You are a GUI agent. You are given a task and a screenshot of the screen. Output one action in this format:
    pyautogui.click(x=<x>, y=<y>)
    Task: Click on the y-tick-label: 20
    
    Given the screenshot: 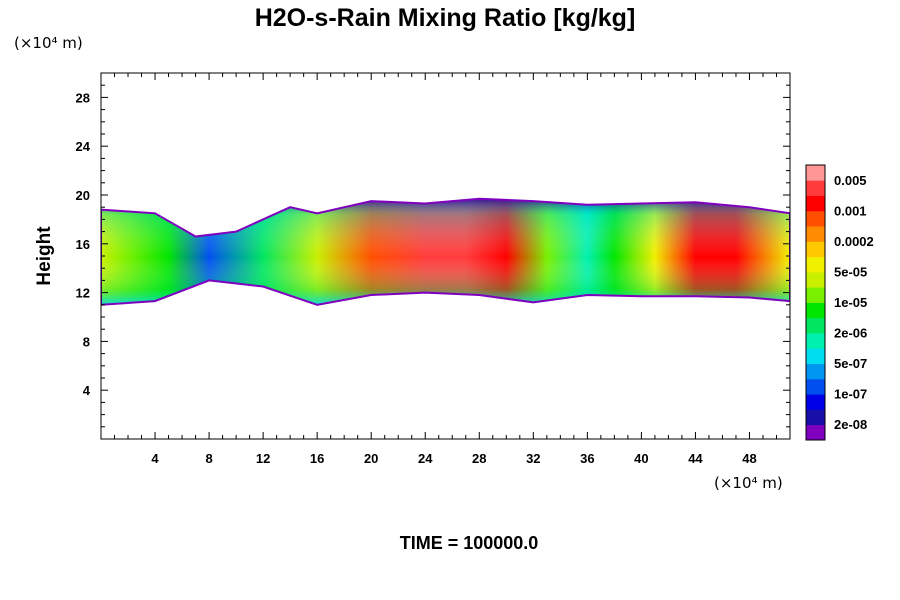 What is the action you would take?
    pyautogui.click(x=83, y=195)
    